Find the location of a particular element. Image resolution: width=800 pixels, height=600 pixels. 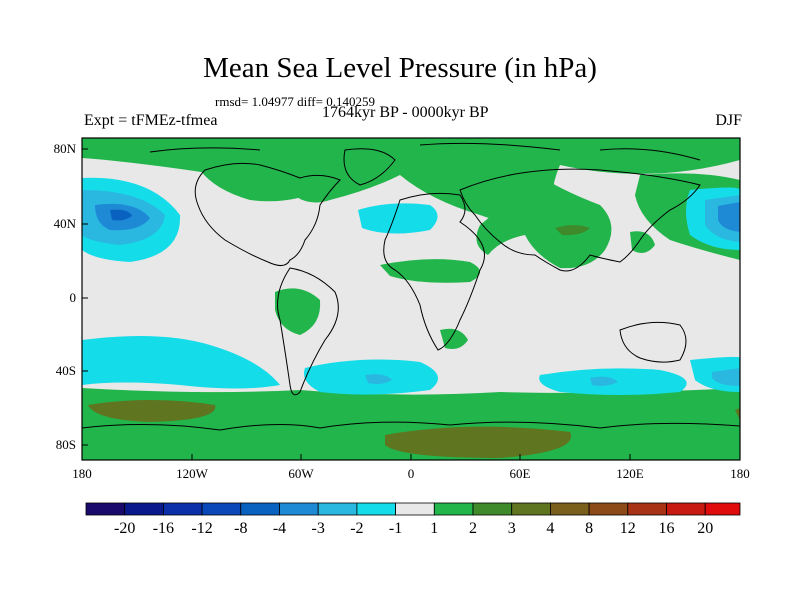

field-southern-core-west is located at coordinates (152, 411).